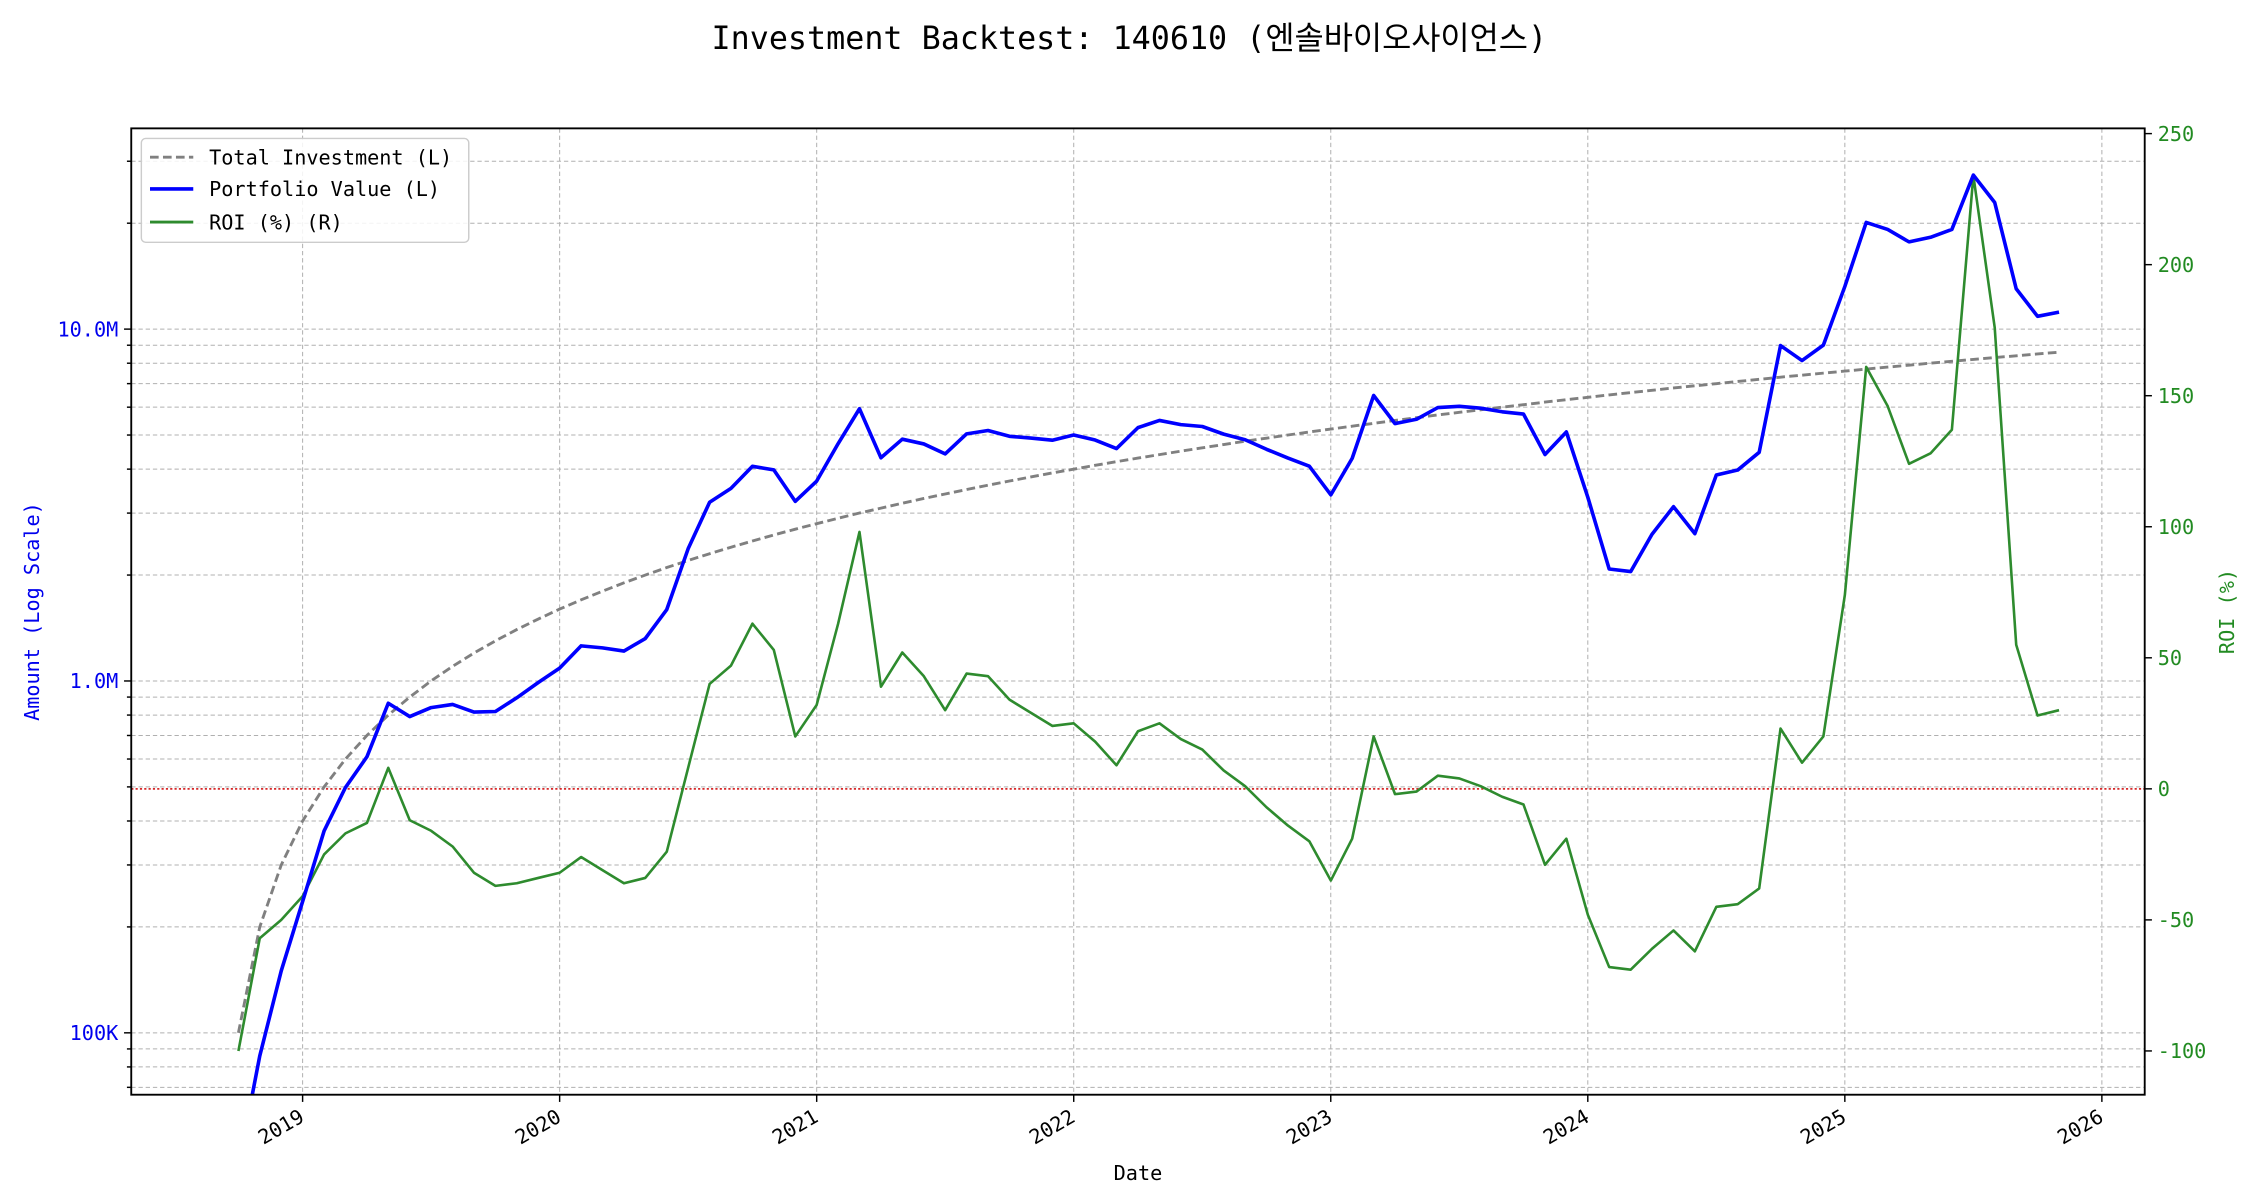 This screenshot has width=2250, height=1200. What do you see at coordinates (2176, 134) in the screenshot?
I see `y-right-tick-label: 250` at bounding box center [2176, 134].